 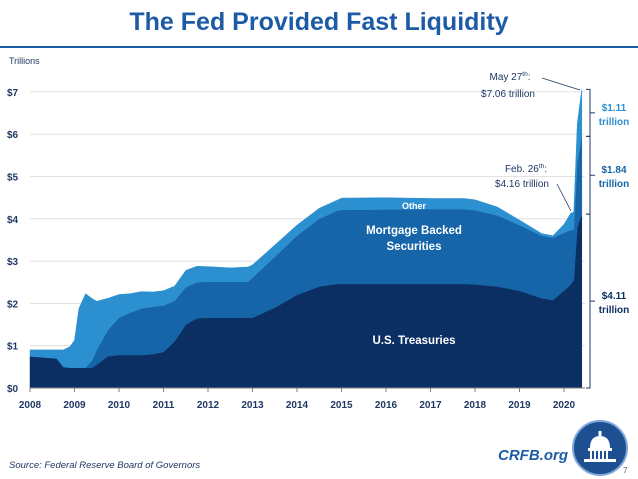 I want to click on annotation-feb-colon: :, so click(x=545, y=169).